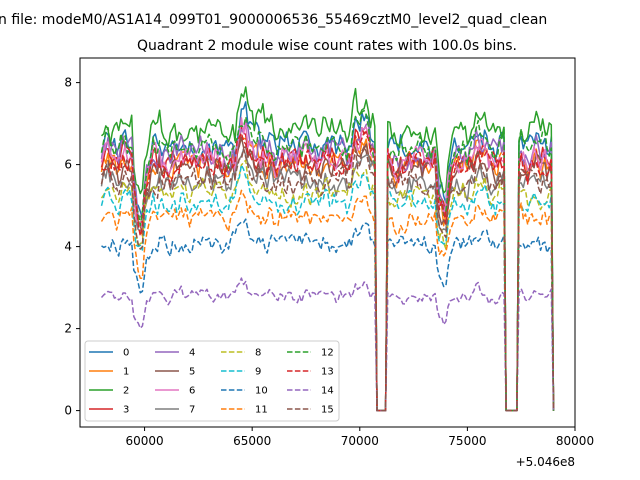  I want to click on legend-label-13: 13, so click(327, 372).